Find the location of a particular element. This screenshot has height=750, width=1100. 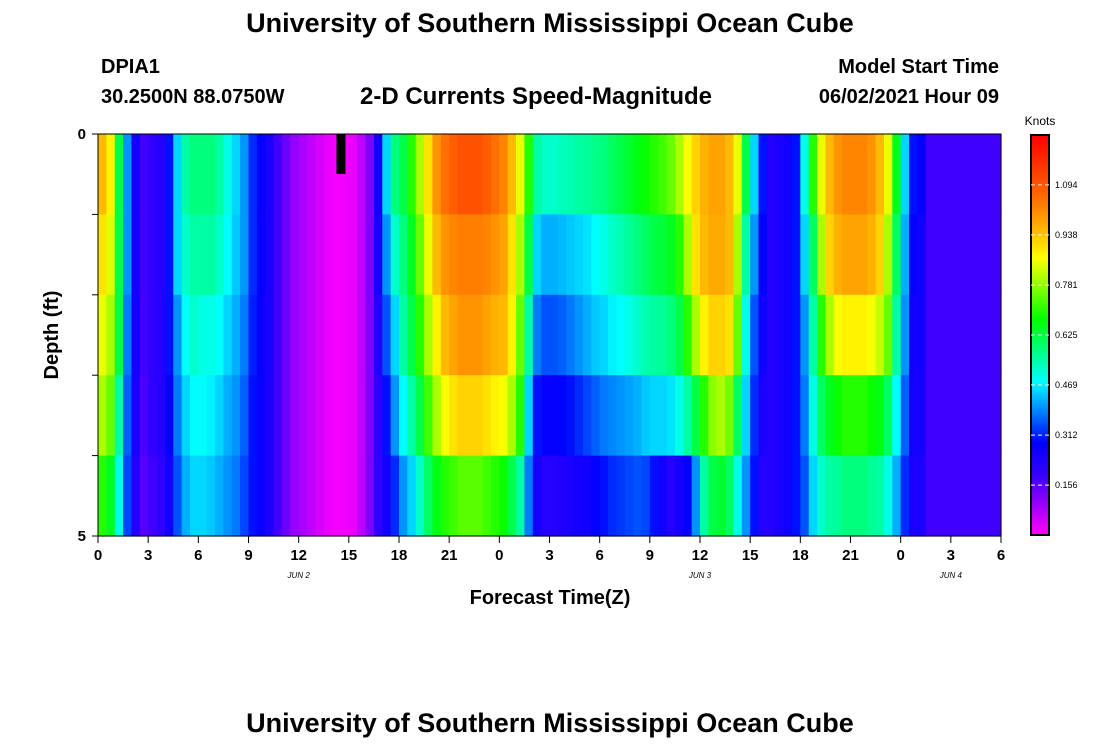

x-tick-label: 6 is located at coordinates (1001, 555).